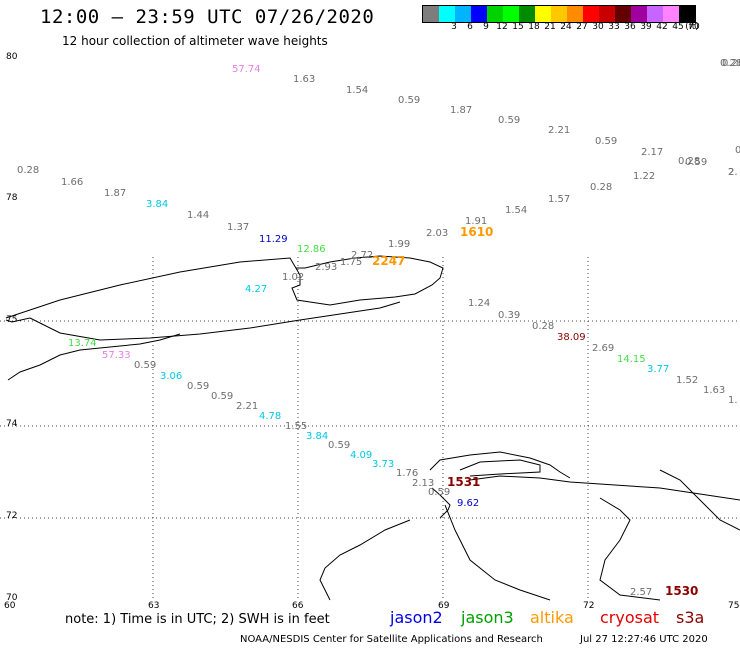 Image resolution: width=740 pixels, height=650 pixels. I want to click on wave-height-label: 1.52, so click(687, 380).